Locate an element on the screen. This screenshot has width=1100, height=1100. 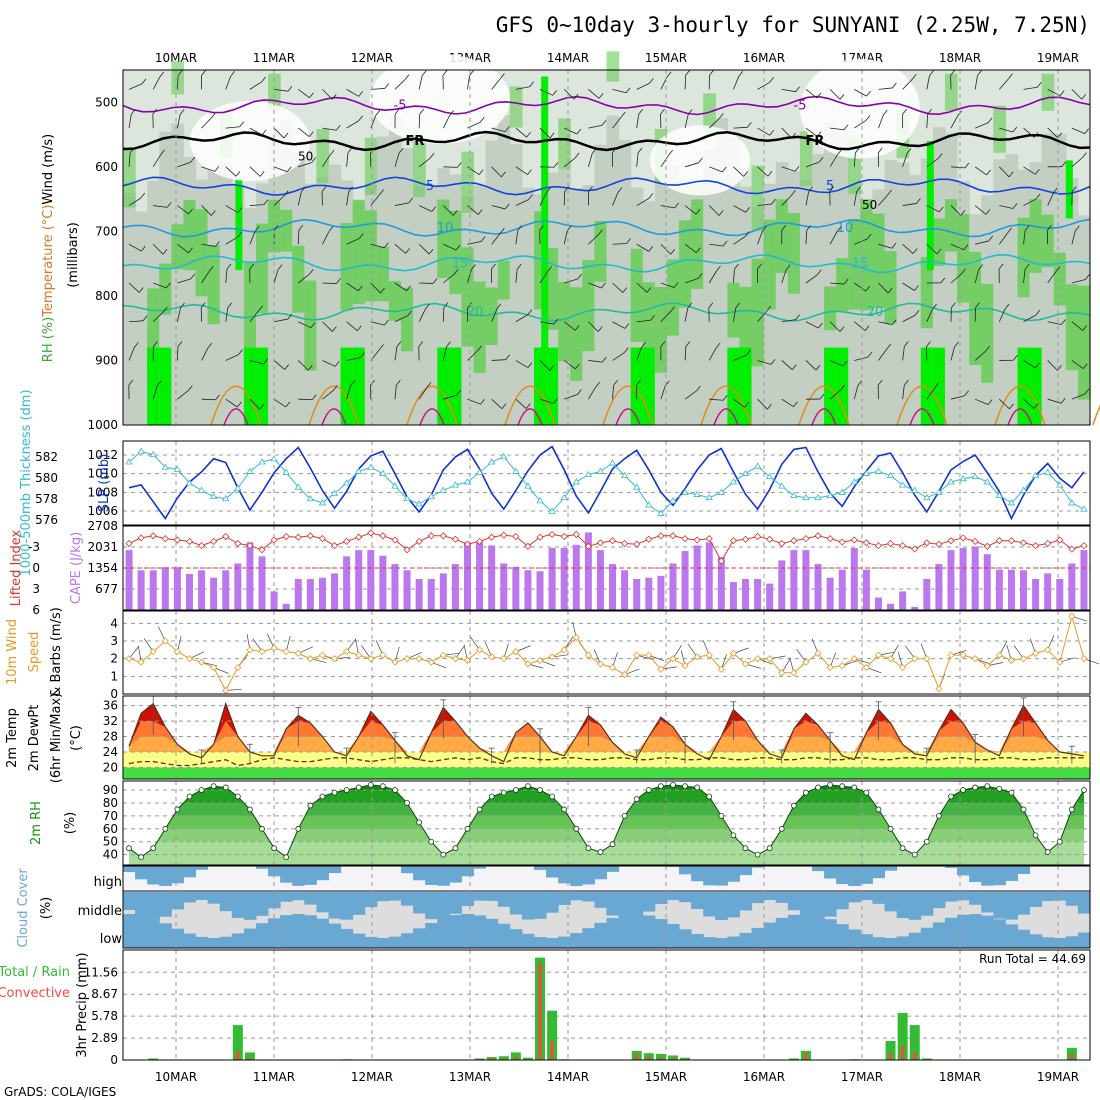
upper-air-ylabel-part: RH (%) is located at coordinates (48, 339).